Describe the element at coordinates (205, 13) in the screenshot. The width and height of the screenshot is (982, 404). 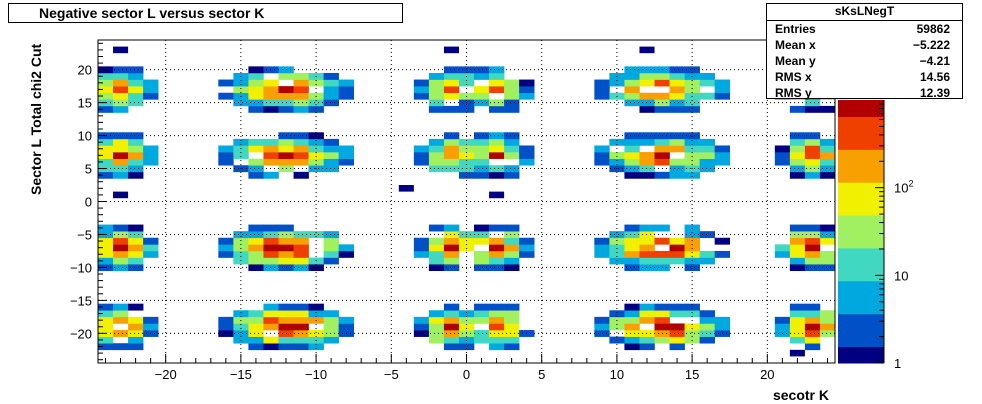
I see `chart-title: Negative sector L versus sector K` at that location.